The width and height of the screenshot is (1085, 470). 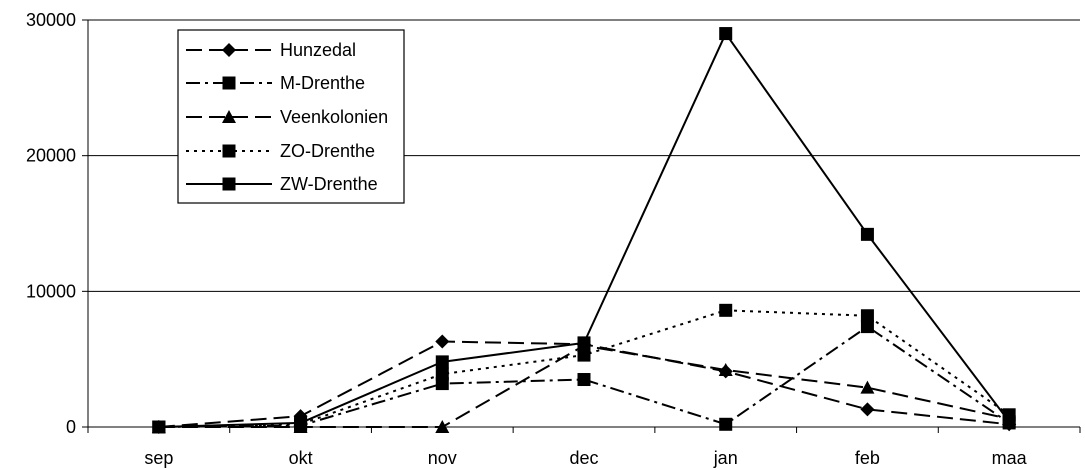 What do you see at coordinates (725, 370) in the screenshot?
I see `data-point-veenkolonien-jan` at bounding box center [725, 370].